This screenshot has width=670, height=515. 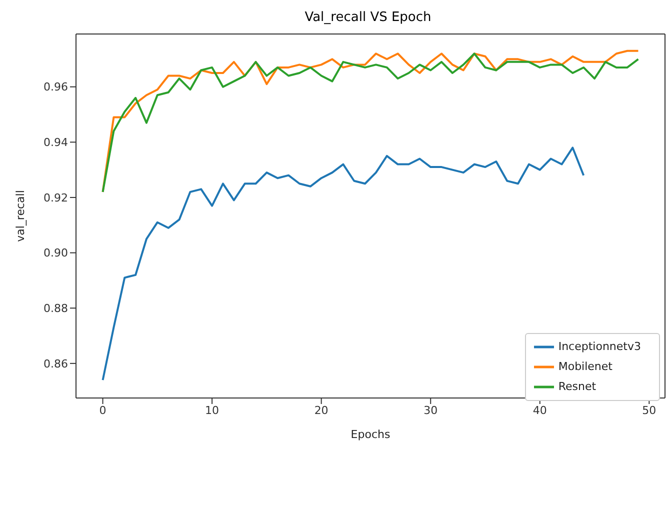 I want to click on x-tick-label: 50, so click(x=649, y=410).